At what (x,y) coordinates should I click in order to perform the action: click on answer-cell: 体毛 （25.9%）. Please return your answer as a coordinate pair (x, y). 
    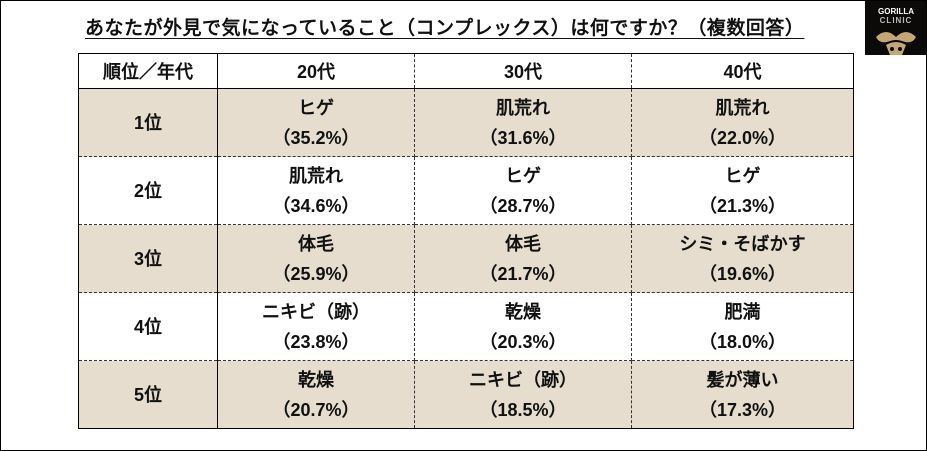
    Looking at the image, I should click on (316, 258).